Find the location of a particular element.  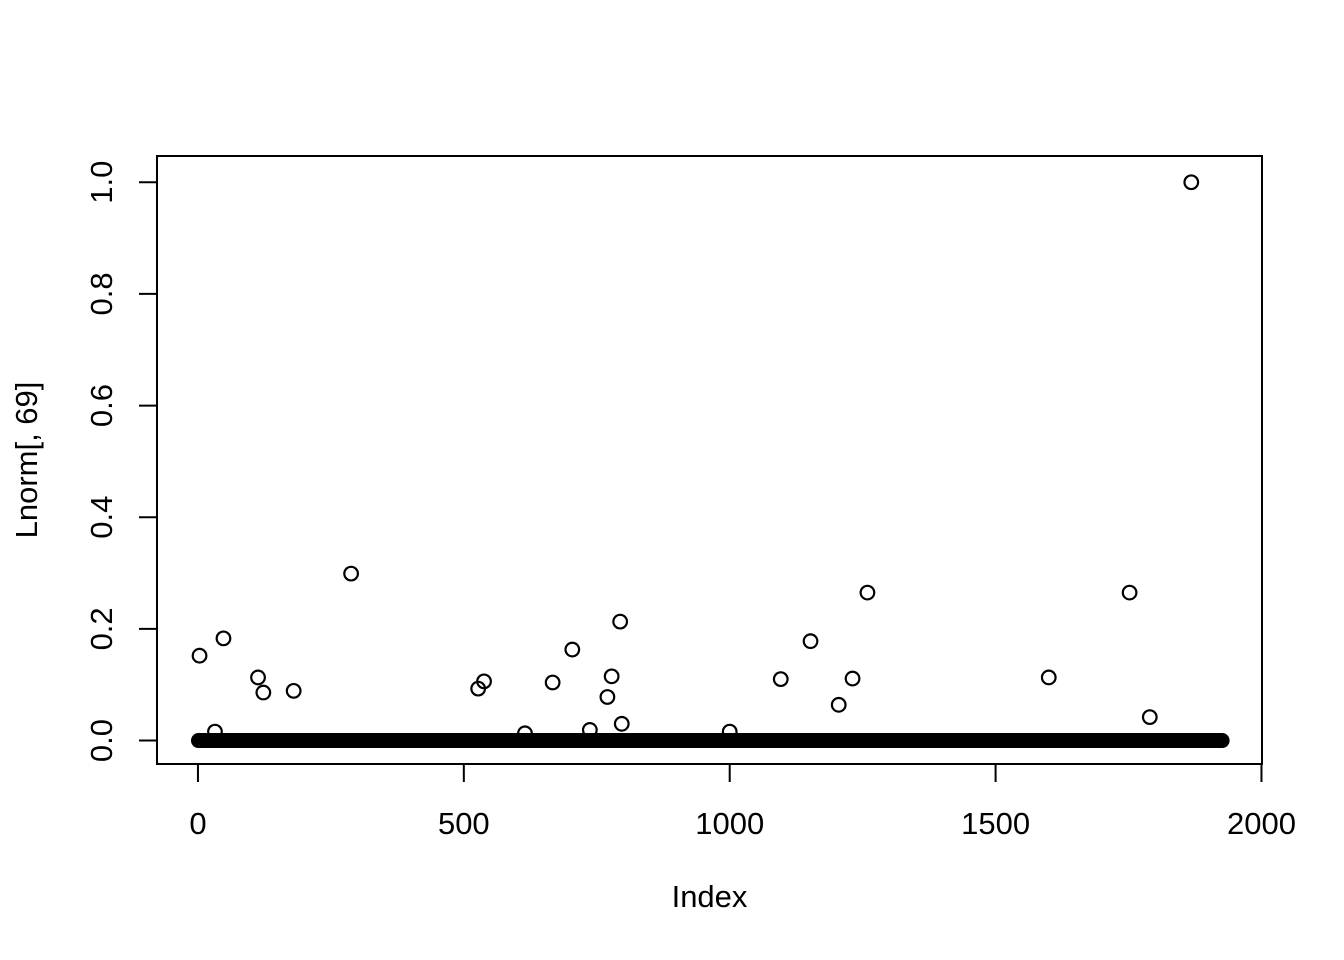

x-tick-label: 0 is located at coordinates (197, 823).